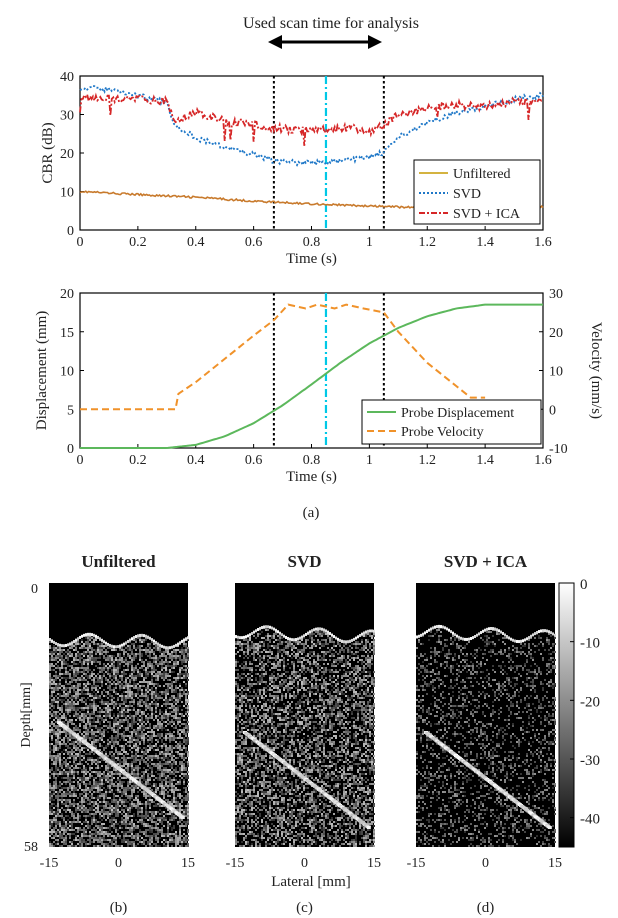 This screenshot has width=618, height=918. I want to click on y-axis-label: Displacement (mm), so click(42, 371).